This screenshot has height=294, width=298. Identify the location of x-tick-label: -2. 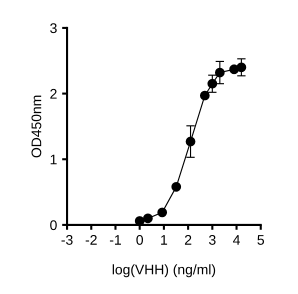
(91, 240).